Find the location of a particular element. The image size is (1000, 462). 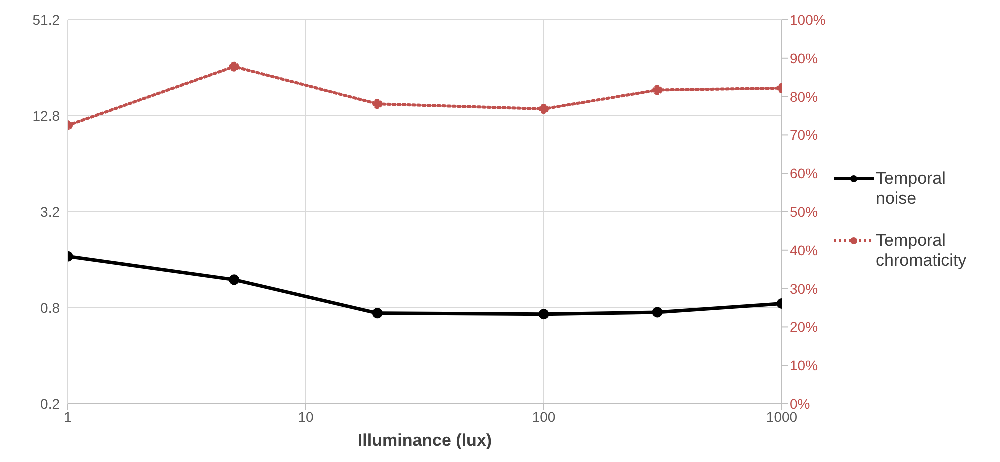

y2-tick-label: 80% is located at coordinates (804, 96).